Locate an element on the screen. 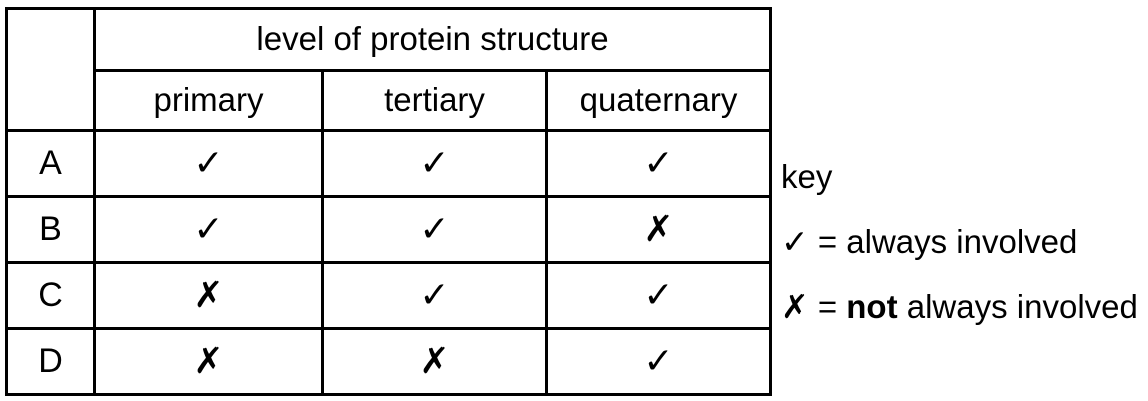 This screenshot has height=401, width=1148. key-entry-check: ✓ = always involved is located at coordinates (959, 241).